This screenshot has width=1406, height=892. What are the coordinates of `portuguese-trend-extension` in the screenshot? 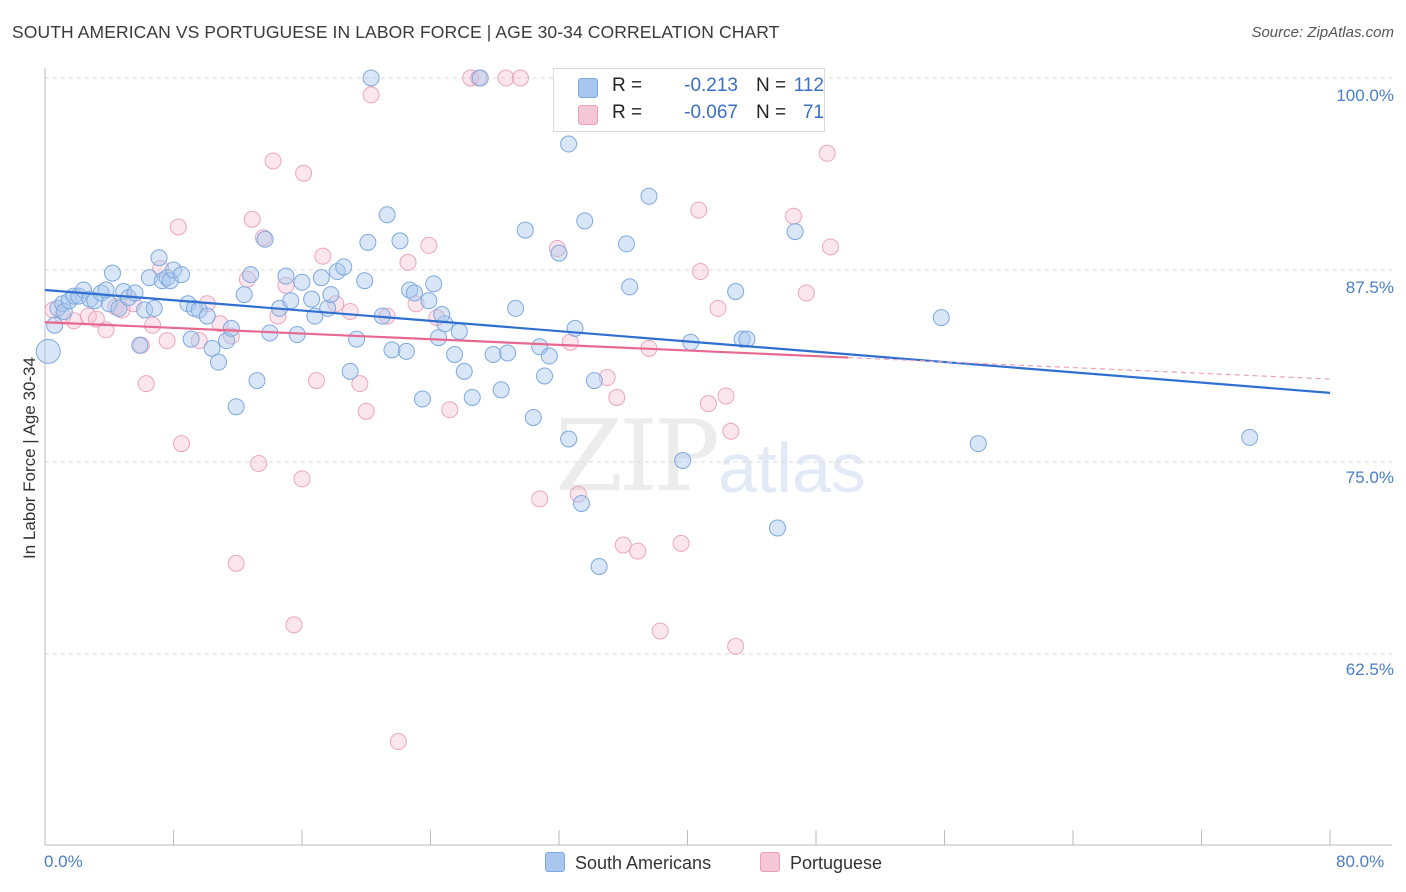 It's located at (1089, 368).